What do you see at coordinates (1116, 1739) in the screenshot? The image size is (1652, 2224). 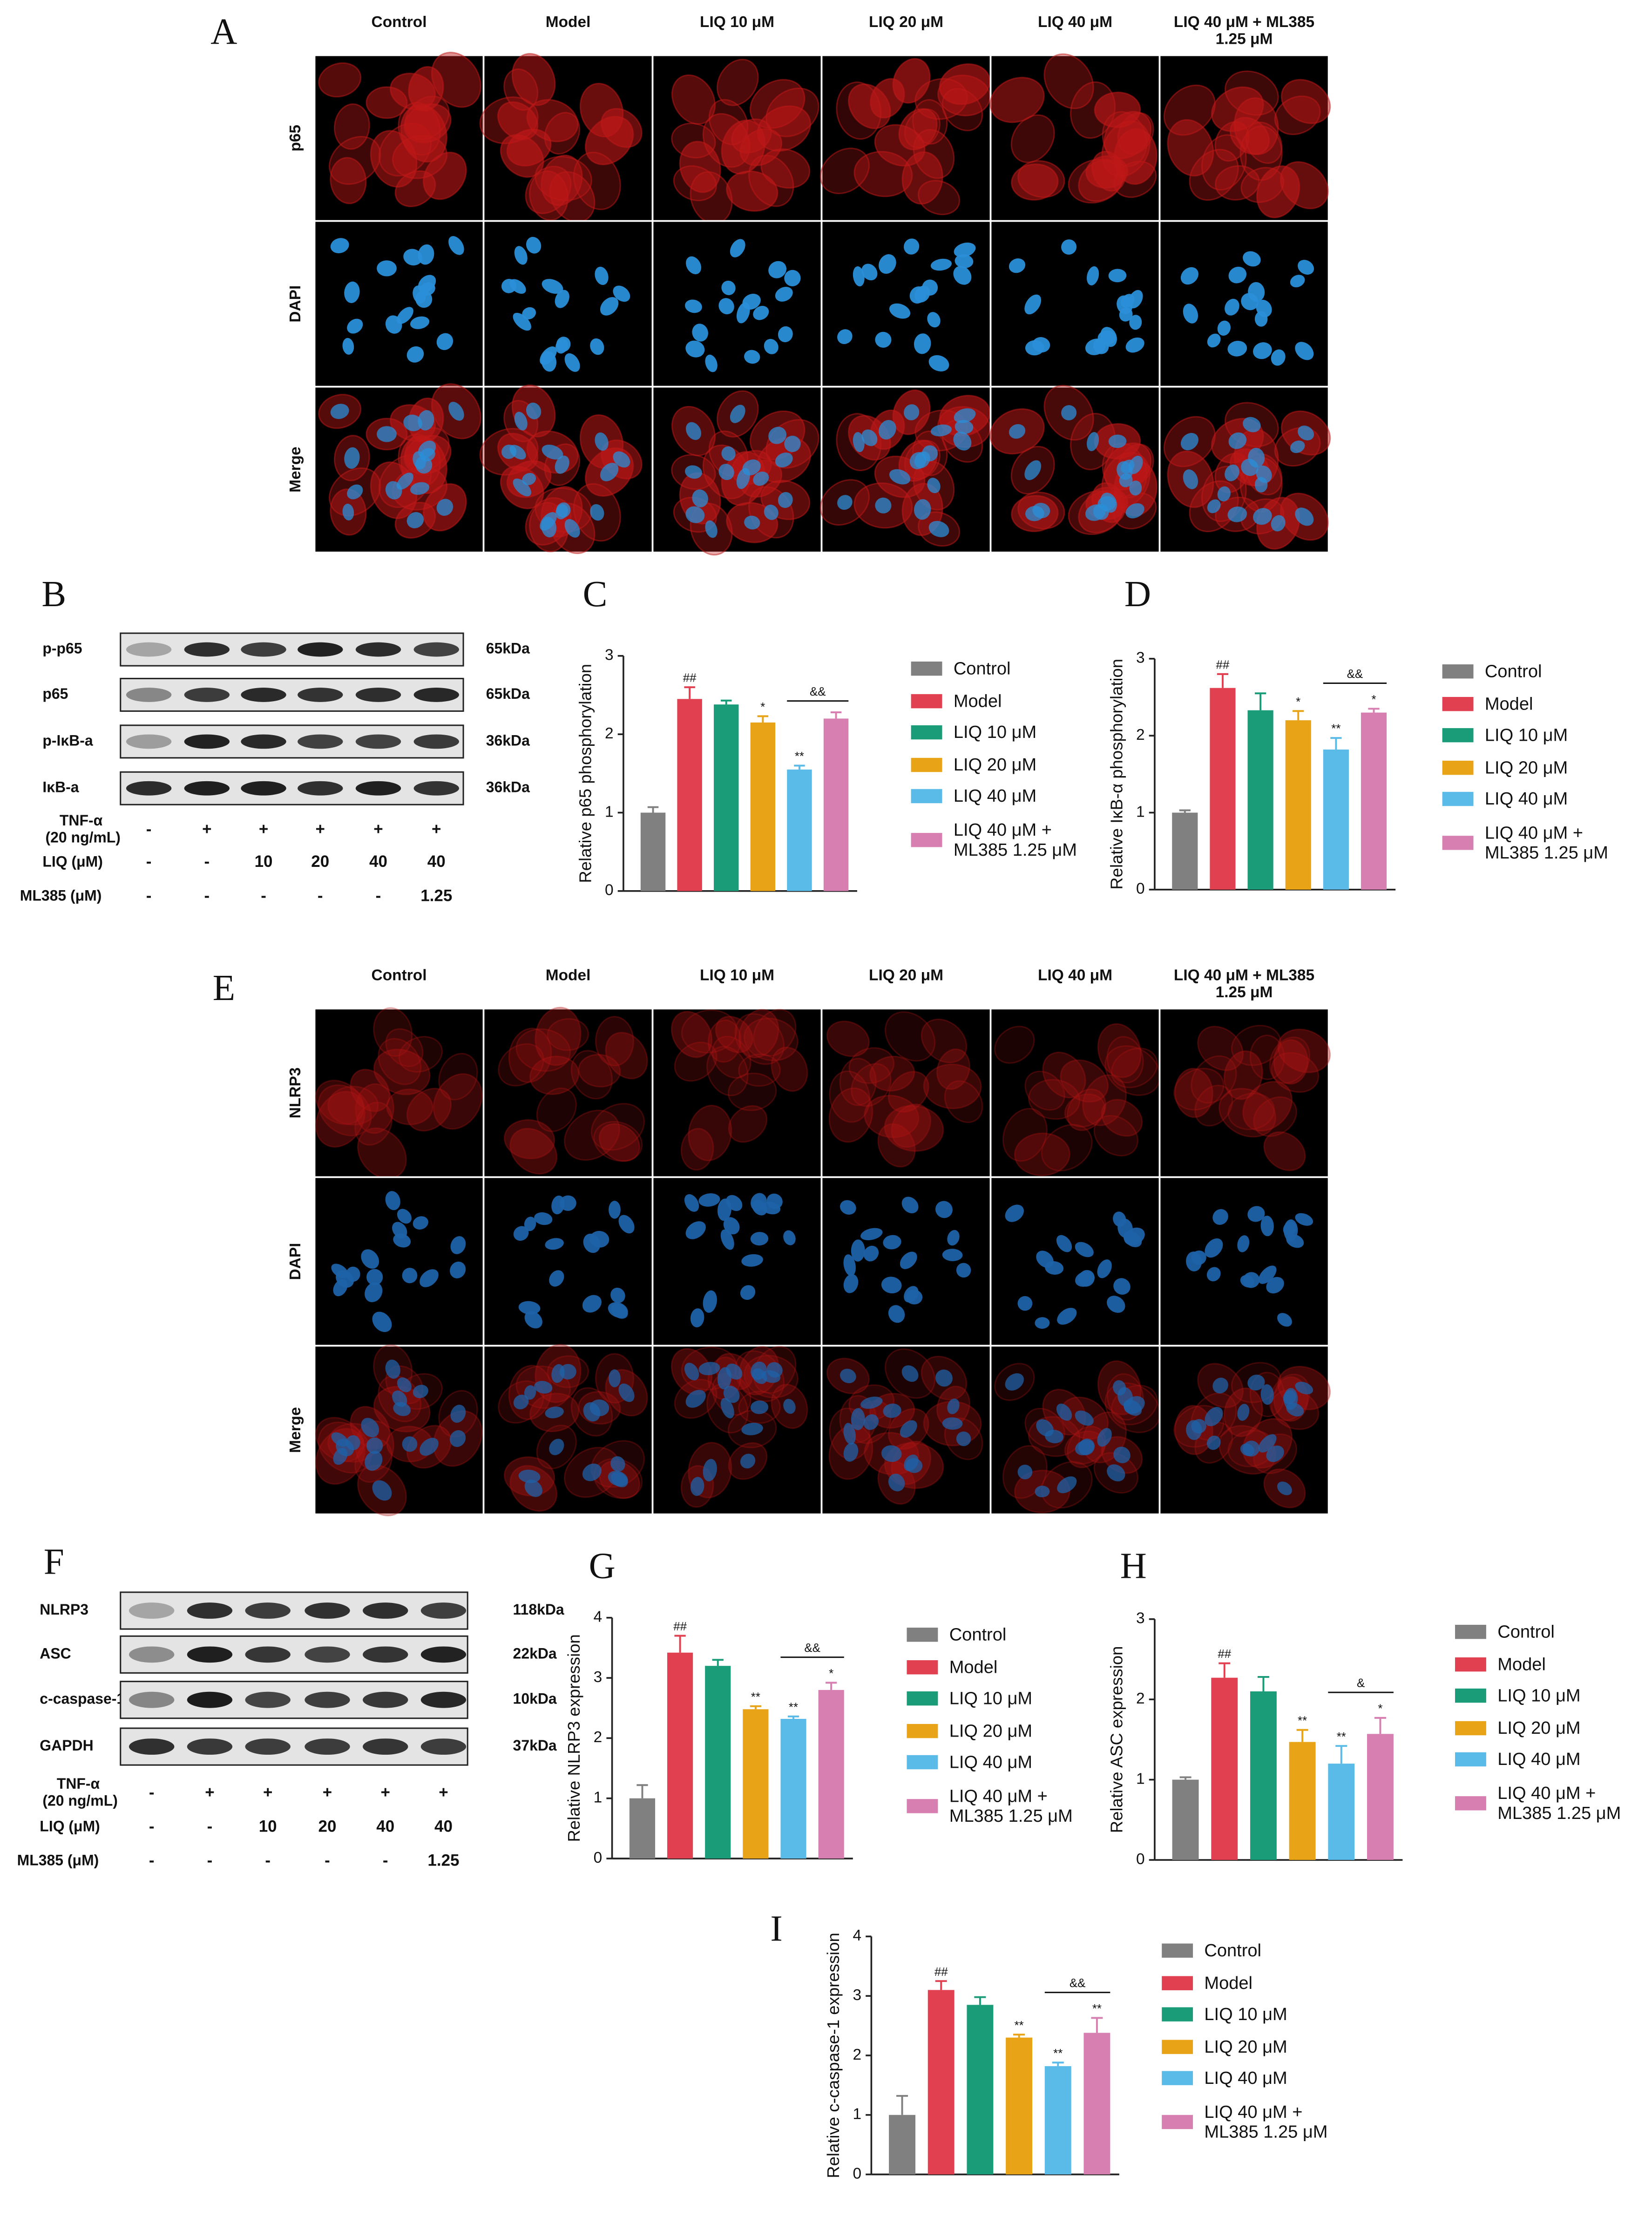 I see `y-axis-label: Relative ASC expression` at bounding box center [1116, 1739].